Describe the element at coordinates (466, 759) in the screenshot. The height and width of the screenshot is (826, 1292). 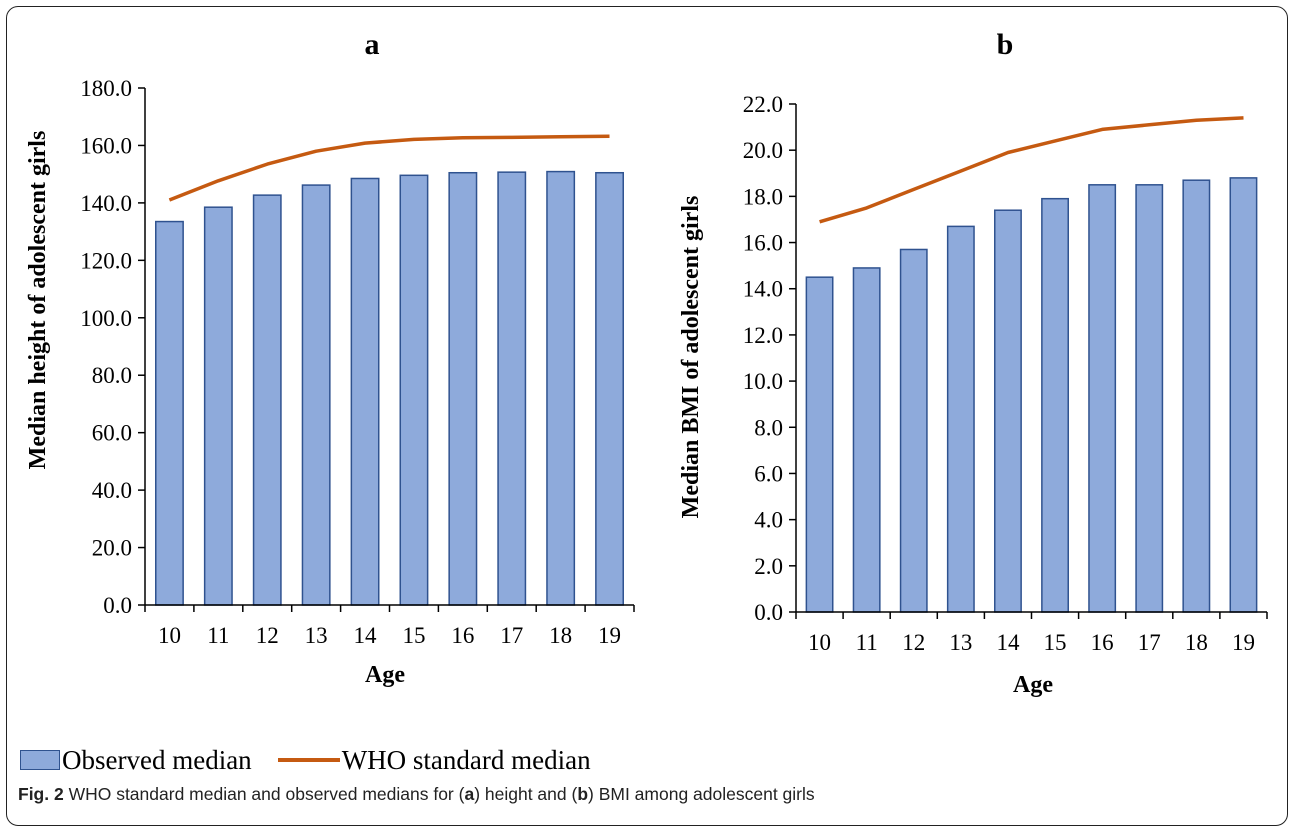
I see `legend-who-label: WHO standard median` at that location.